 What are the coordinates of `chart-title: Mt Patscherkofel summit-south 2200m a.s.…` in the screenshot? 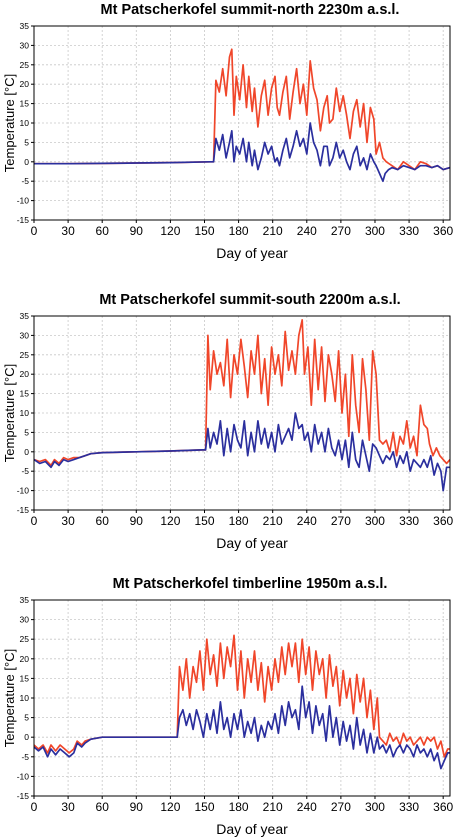 It's located at (249, 300).